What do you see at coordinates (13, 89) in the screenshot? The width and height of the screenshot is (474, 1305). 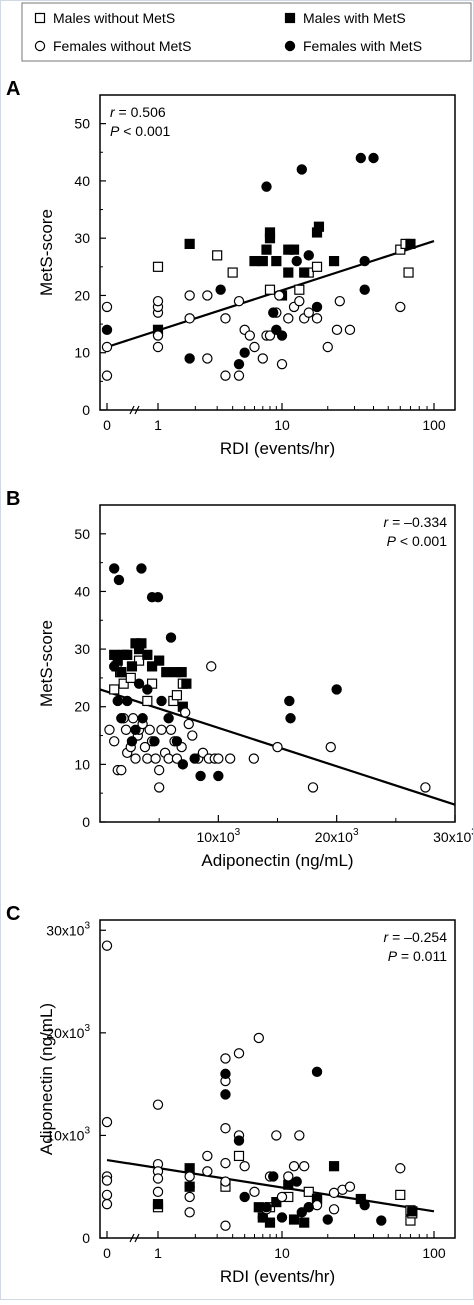 I see `panel-letter: A` at bounding box center [13, 89].